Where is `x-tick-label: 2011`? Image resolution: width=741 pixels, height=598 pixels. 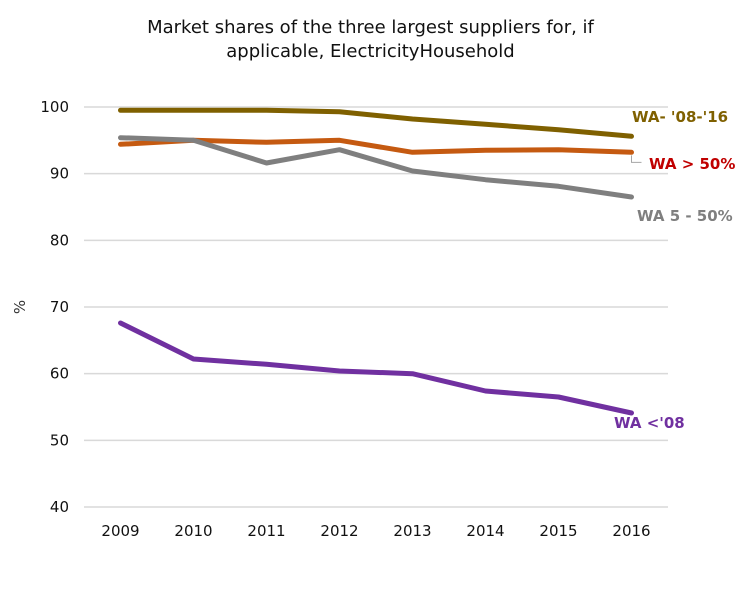 x-tick-label: 2011 is located at coordinates (266, 531).